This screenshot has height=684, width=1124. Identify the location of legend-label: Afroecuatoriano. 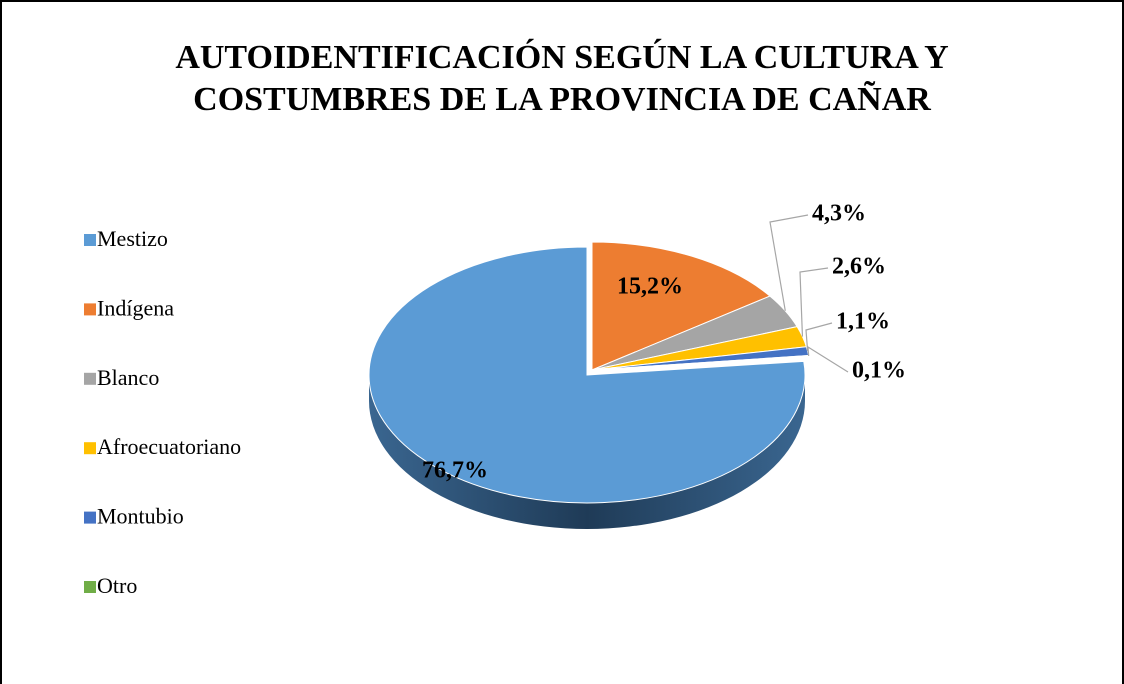
(169, 446).